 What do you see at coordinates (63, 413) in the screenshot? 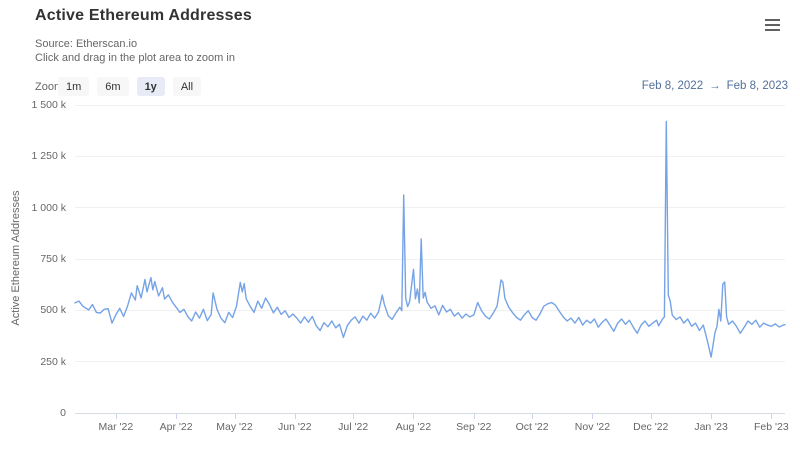
I see `y-axis-tick-label: 0` at bounding box center [63, 413].